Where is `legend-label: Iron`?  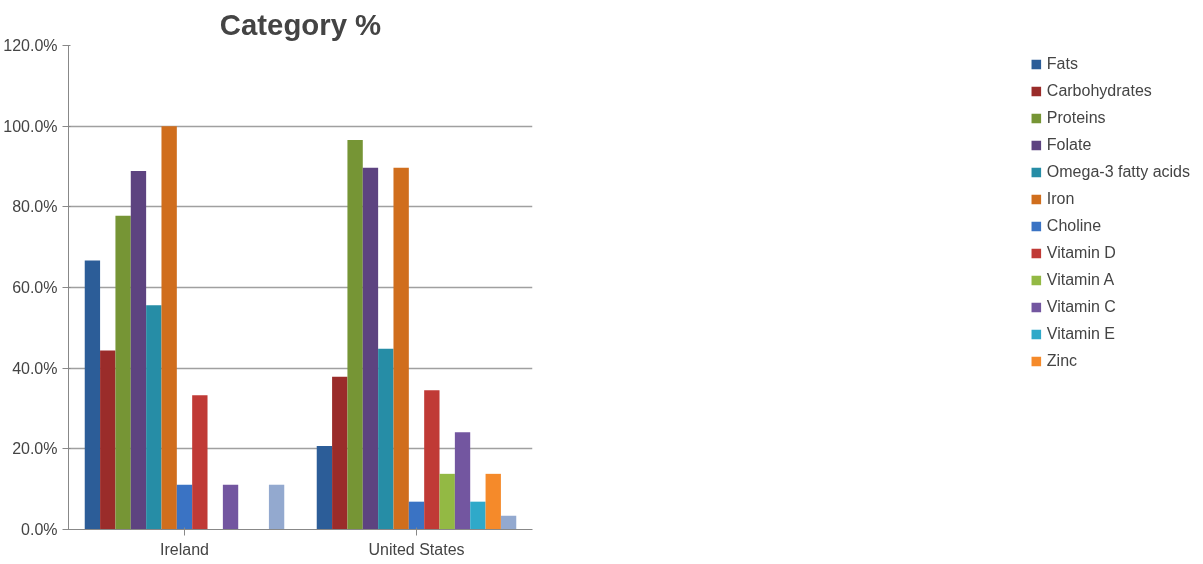
legend-label: Iron is located at coordinates (1060, 199).